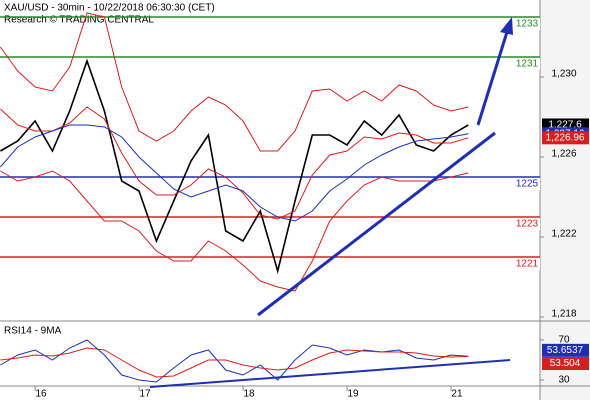 This screenshot has height=400, width=590. I want to click on level-label: 1231, so click(527, 64).